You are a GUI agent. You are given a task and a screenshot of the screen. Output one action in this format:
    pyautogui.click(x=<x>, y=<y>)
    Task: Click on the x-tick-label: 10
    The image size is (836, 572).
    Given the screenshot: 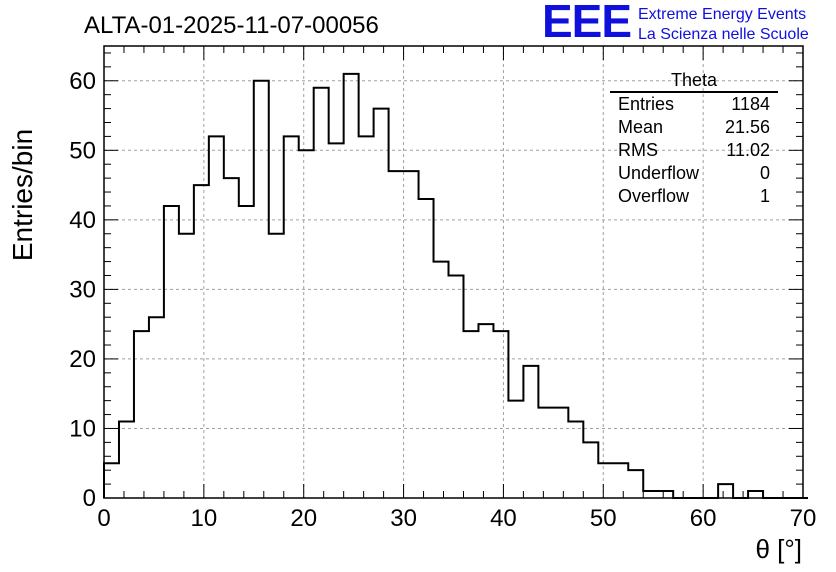 What is the action you would take?
    pyautogui.click(x=204, y=518)
    